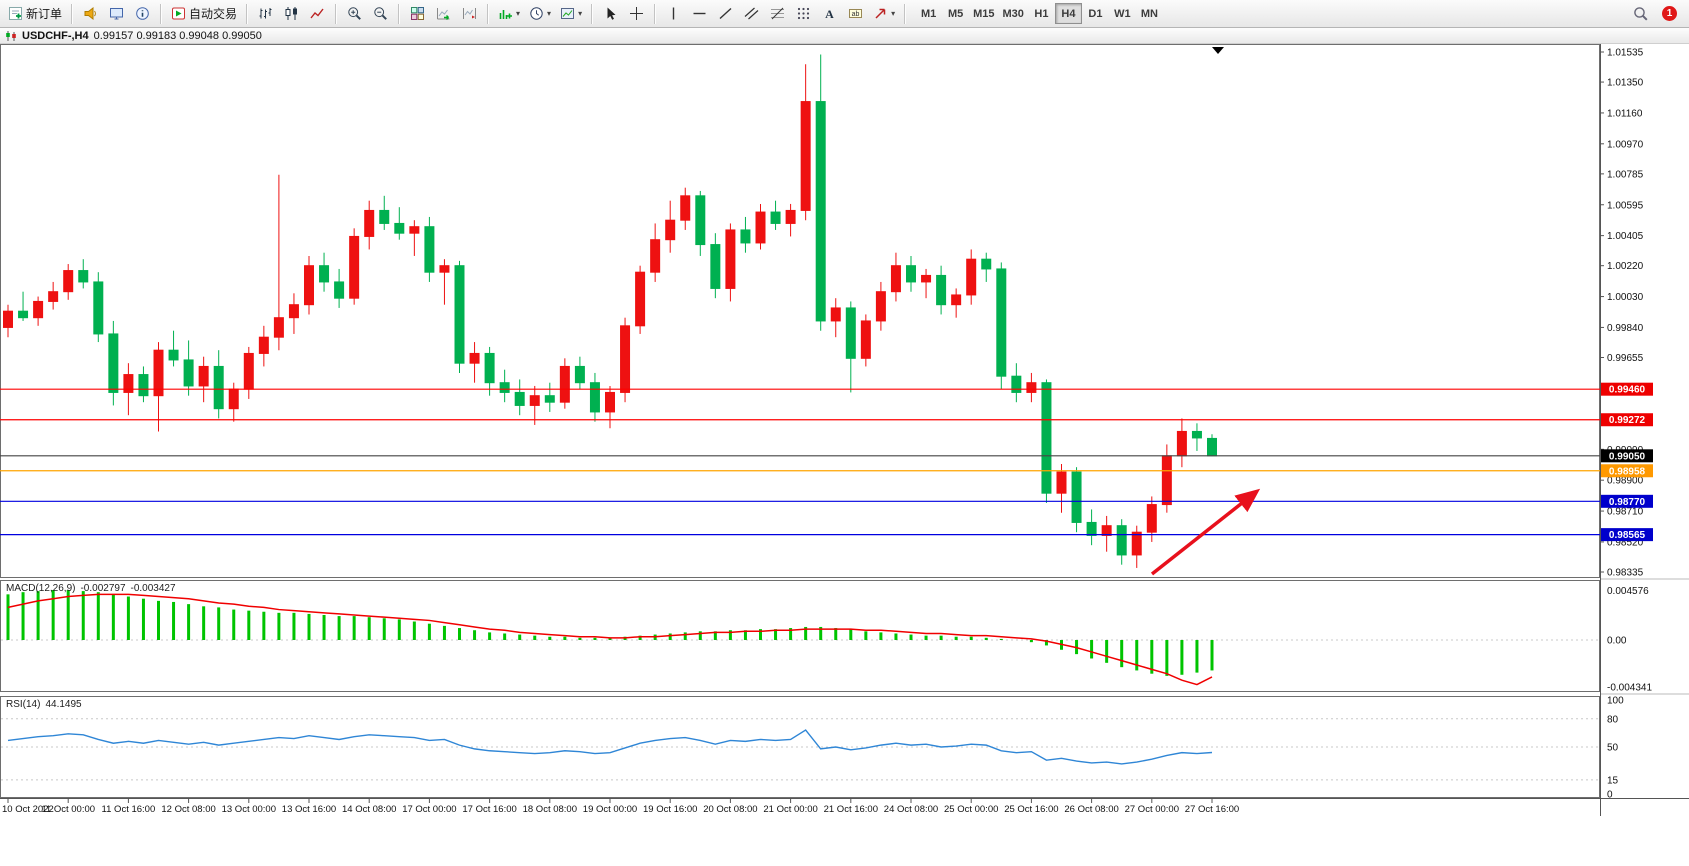 The width and height of the screenshot is (1689, 866). What do you see at coordinates (540, 13) in the screenshot?
I see `periods-button: ▾` at bounding box center [540, 13].